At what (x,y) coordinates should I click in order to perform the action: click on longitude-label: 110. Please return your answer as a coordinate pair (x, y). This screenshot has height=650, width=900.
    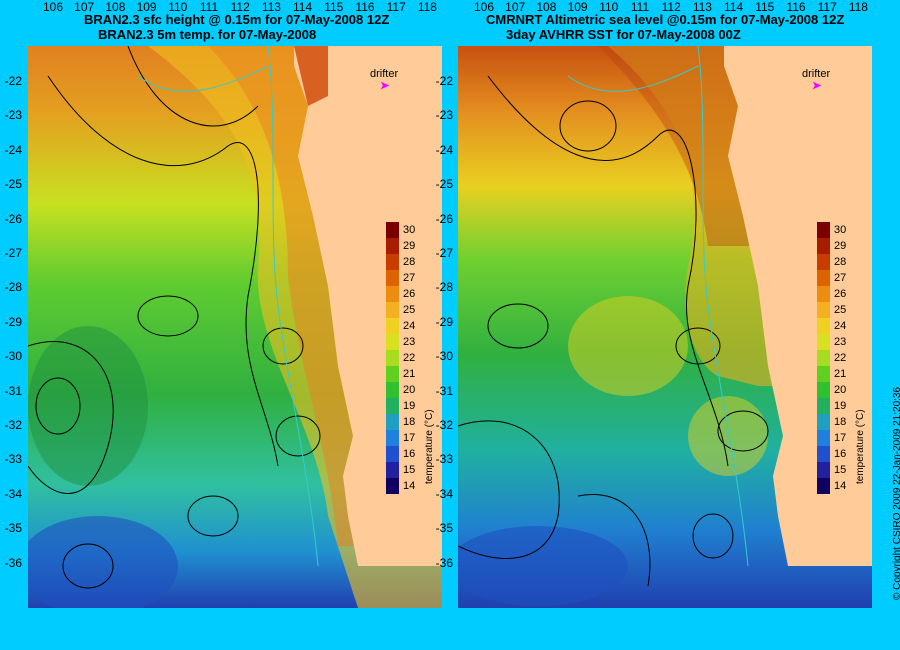
    Looking at the image, I should click on (178, 7).